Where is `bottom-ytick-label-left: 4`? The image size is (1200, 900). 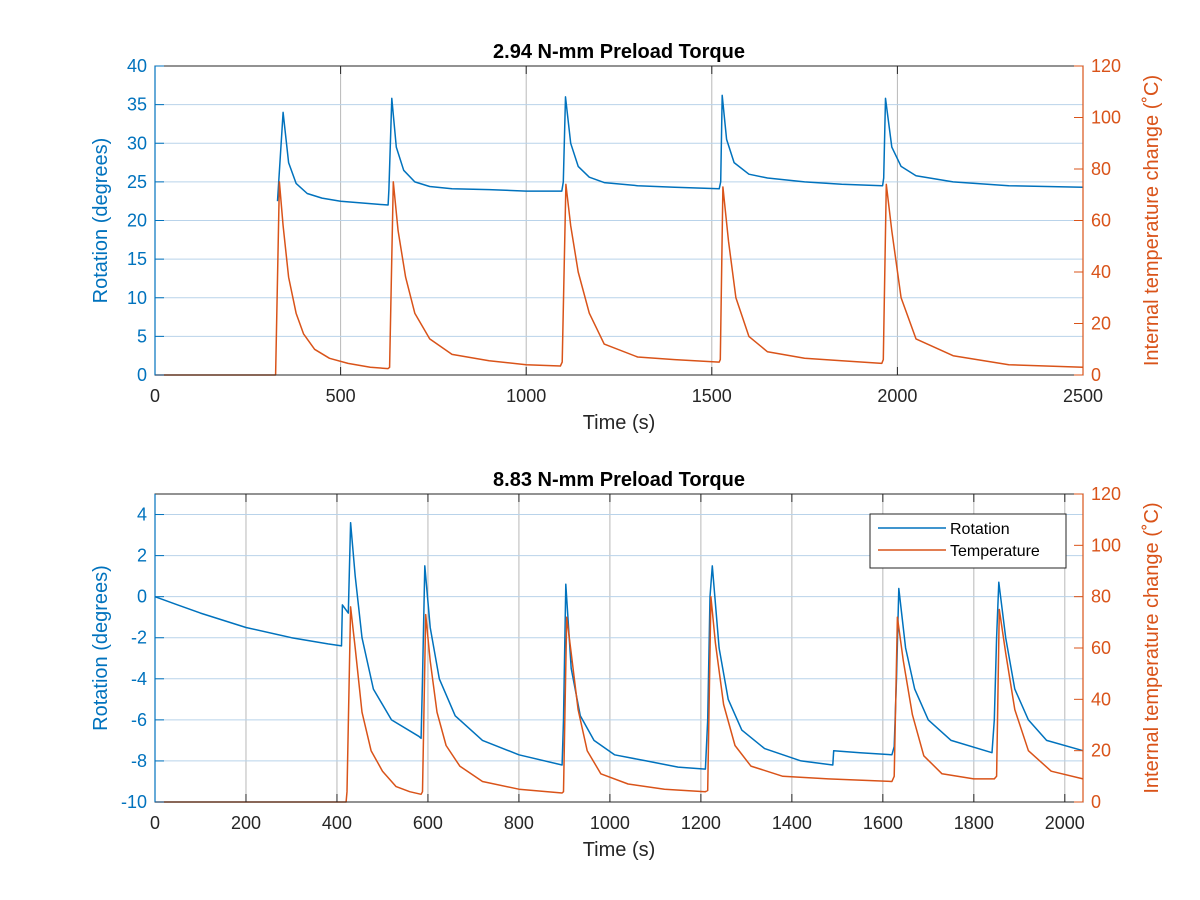
bottom-ytick-label-left: 4 is located at coordinates (142, 515).